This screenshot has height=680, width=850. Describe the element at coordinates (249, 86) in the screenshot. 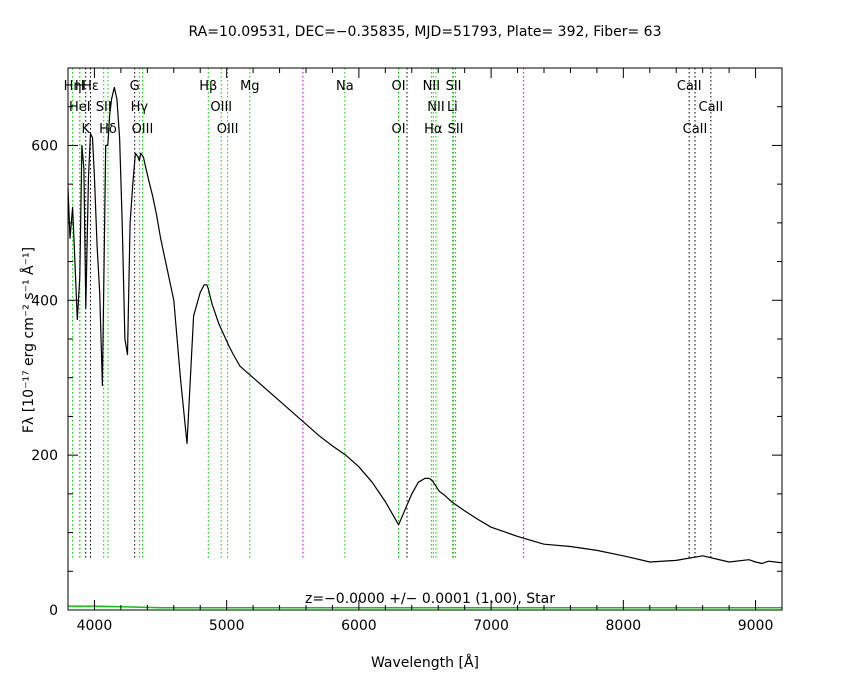

I see `line-label: Mg` at that location.